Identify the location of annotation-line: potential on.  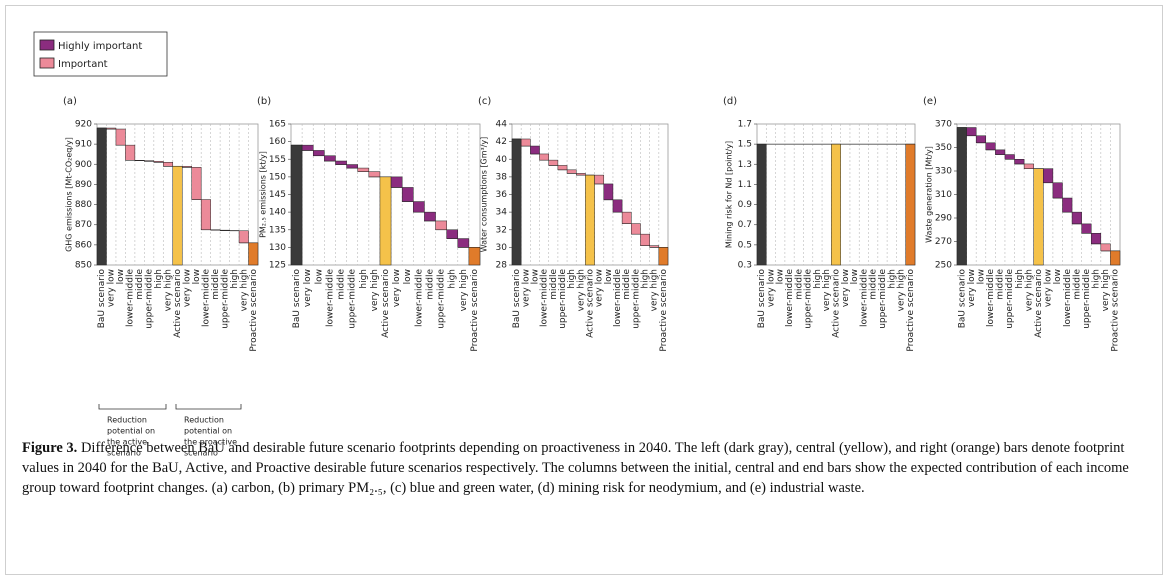
(131, 431).